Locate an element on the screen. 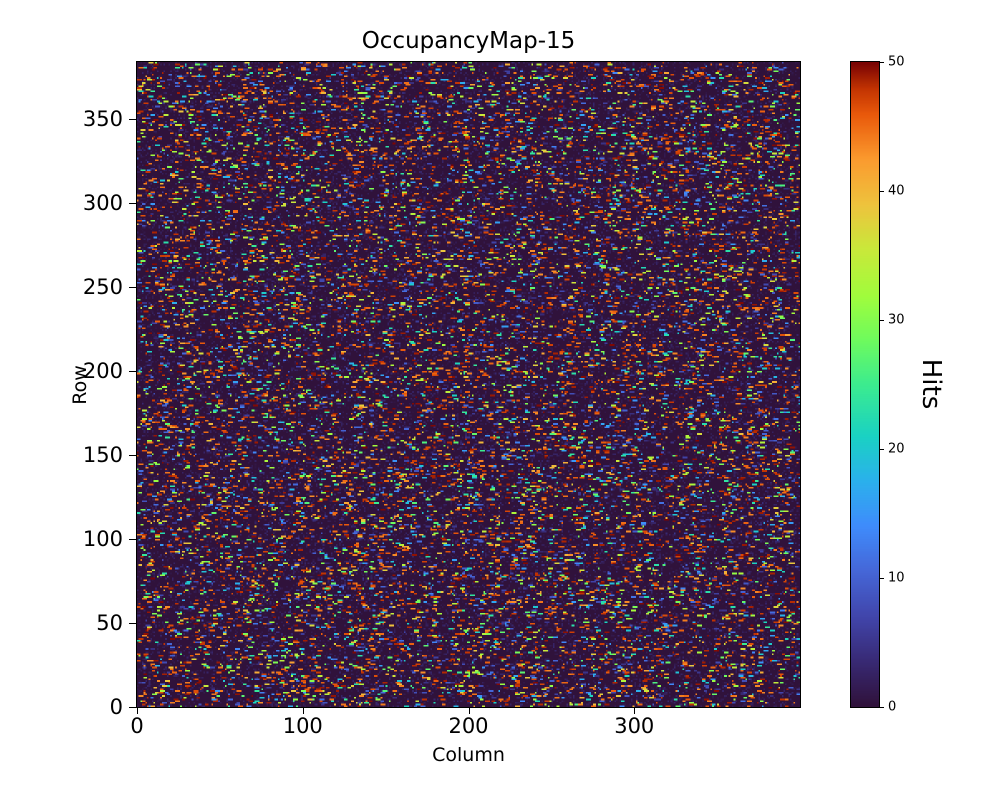 The height and width of the screenshot is (800, 1000). x-axis-label: Column is located at coordinates (468, 755).